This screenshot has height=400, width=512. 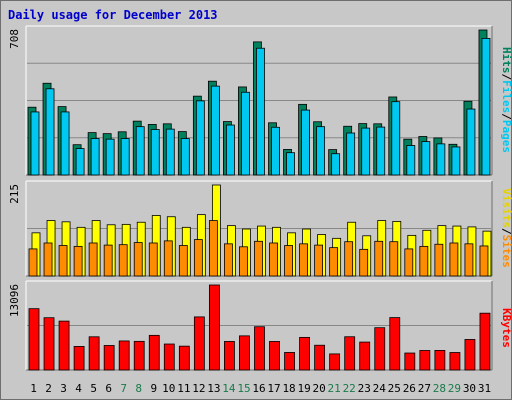 I want to click on day-label: 8, so click(x=138, y=388).